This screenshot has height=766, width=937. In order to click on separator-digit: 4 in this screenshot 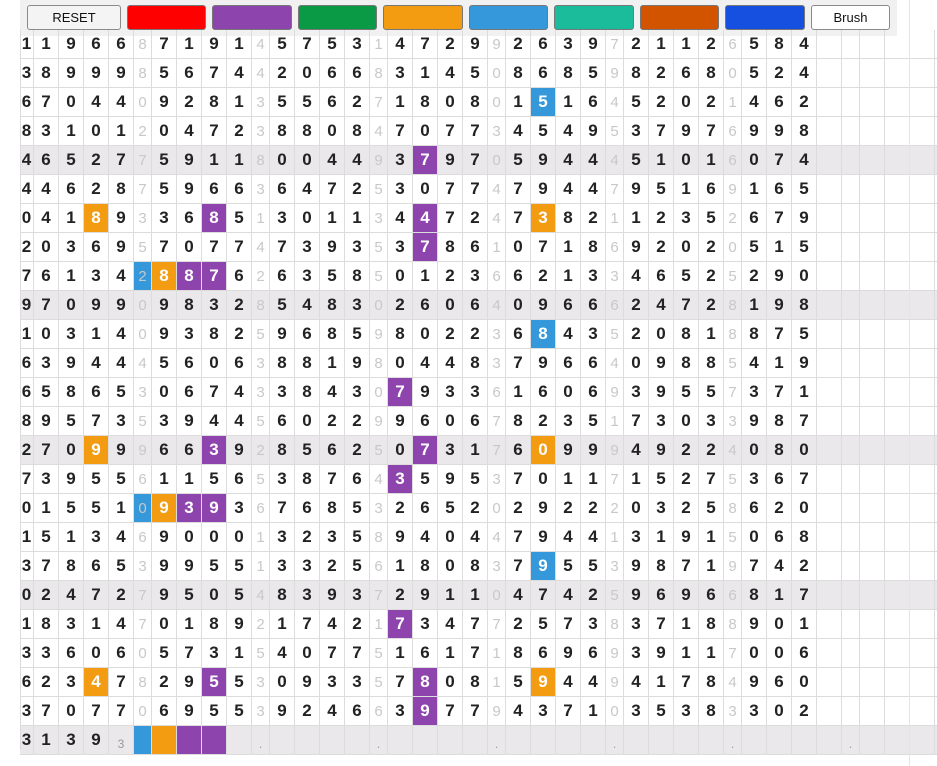, I will do `click(497, 218)`.